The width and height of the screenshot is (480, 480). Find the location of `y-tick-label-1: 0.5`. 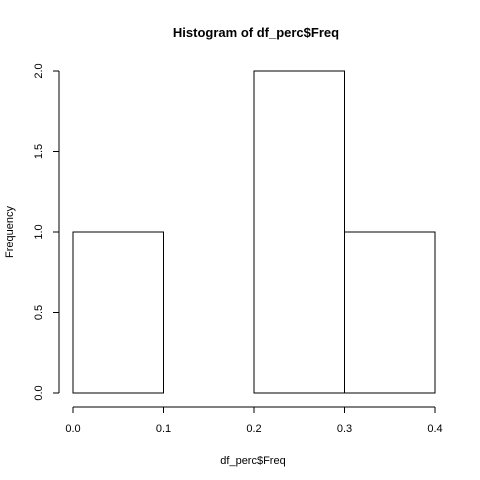

y-tick-label-1: 0.5 is located at coordinates (39, 312).